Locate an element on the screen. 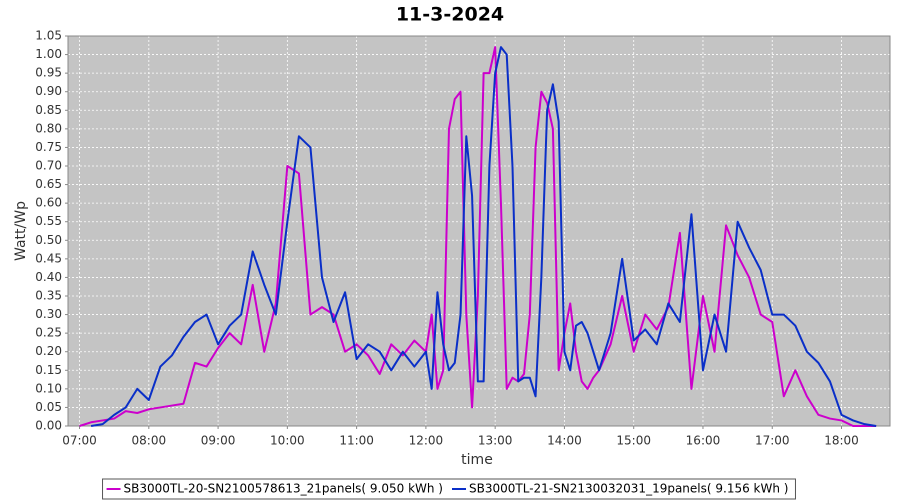 This screenshot has height=500, width=900. y-tick-label: 0.30 is located at coordinates (48, 314).